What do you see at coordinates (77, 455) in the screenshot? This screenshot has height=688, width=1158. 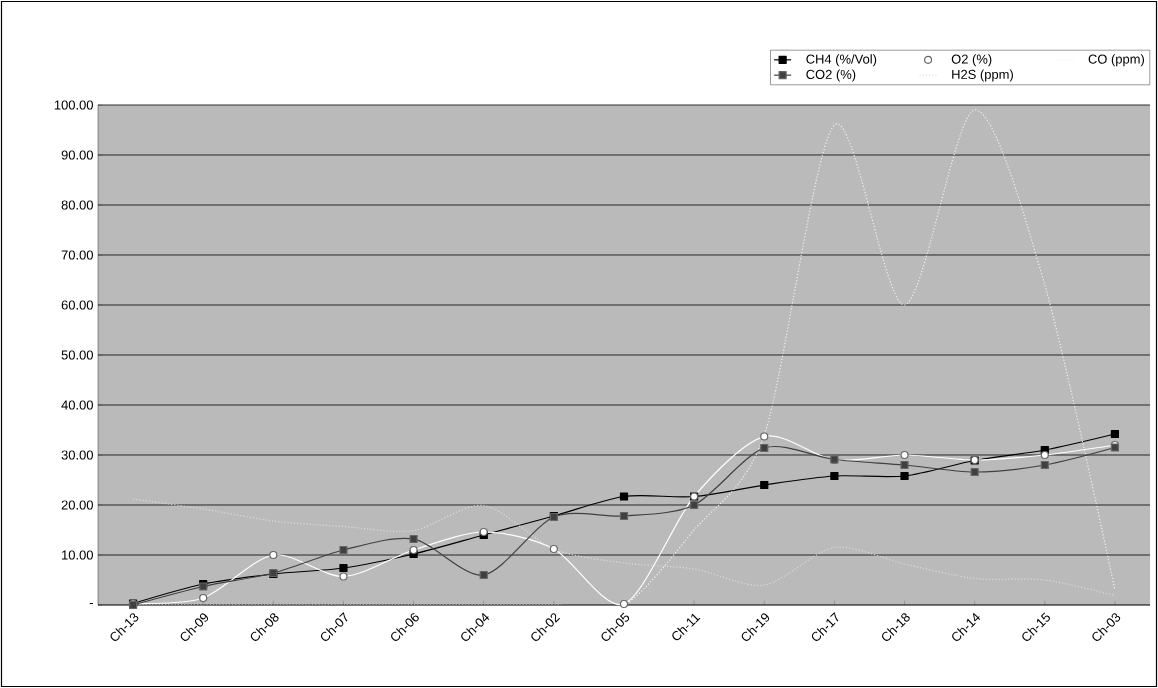 I see `y-tick-label: 30.00` at bounding box center [77, 455].